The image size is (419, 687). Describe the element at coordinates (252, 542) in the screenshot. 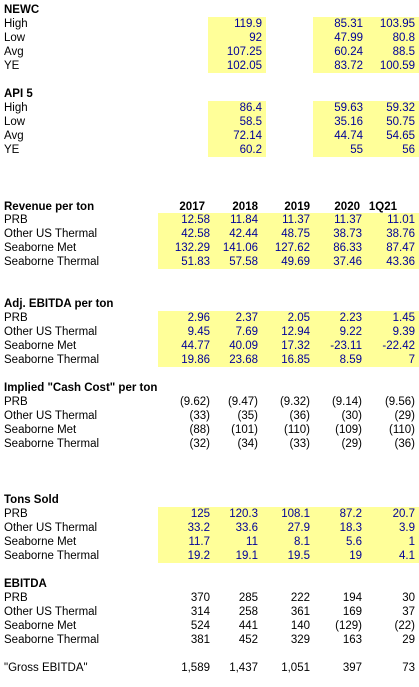

I see `cell-value: 11` at that location.